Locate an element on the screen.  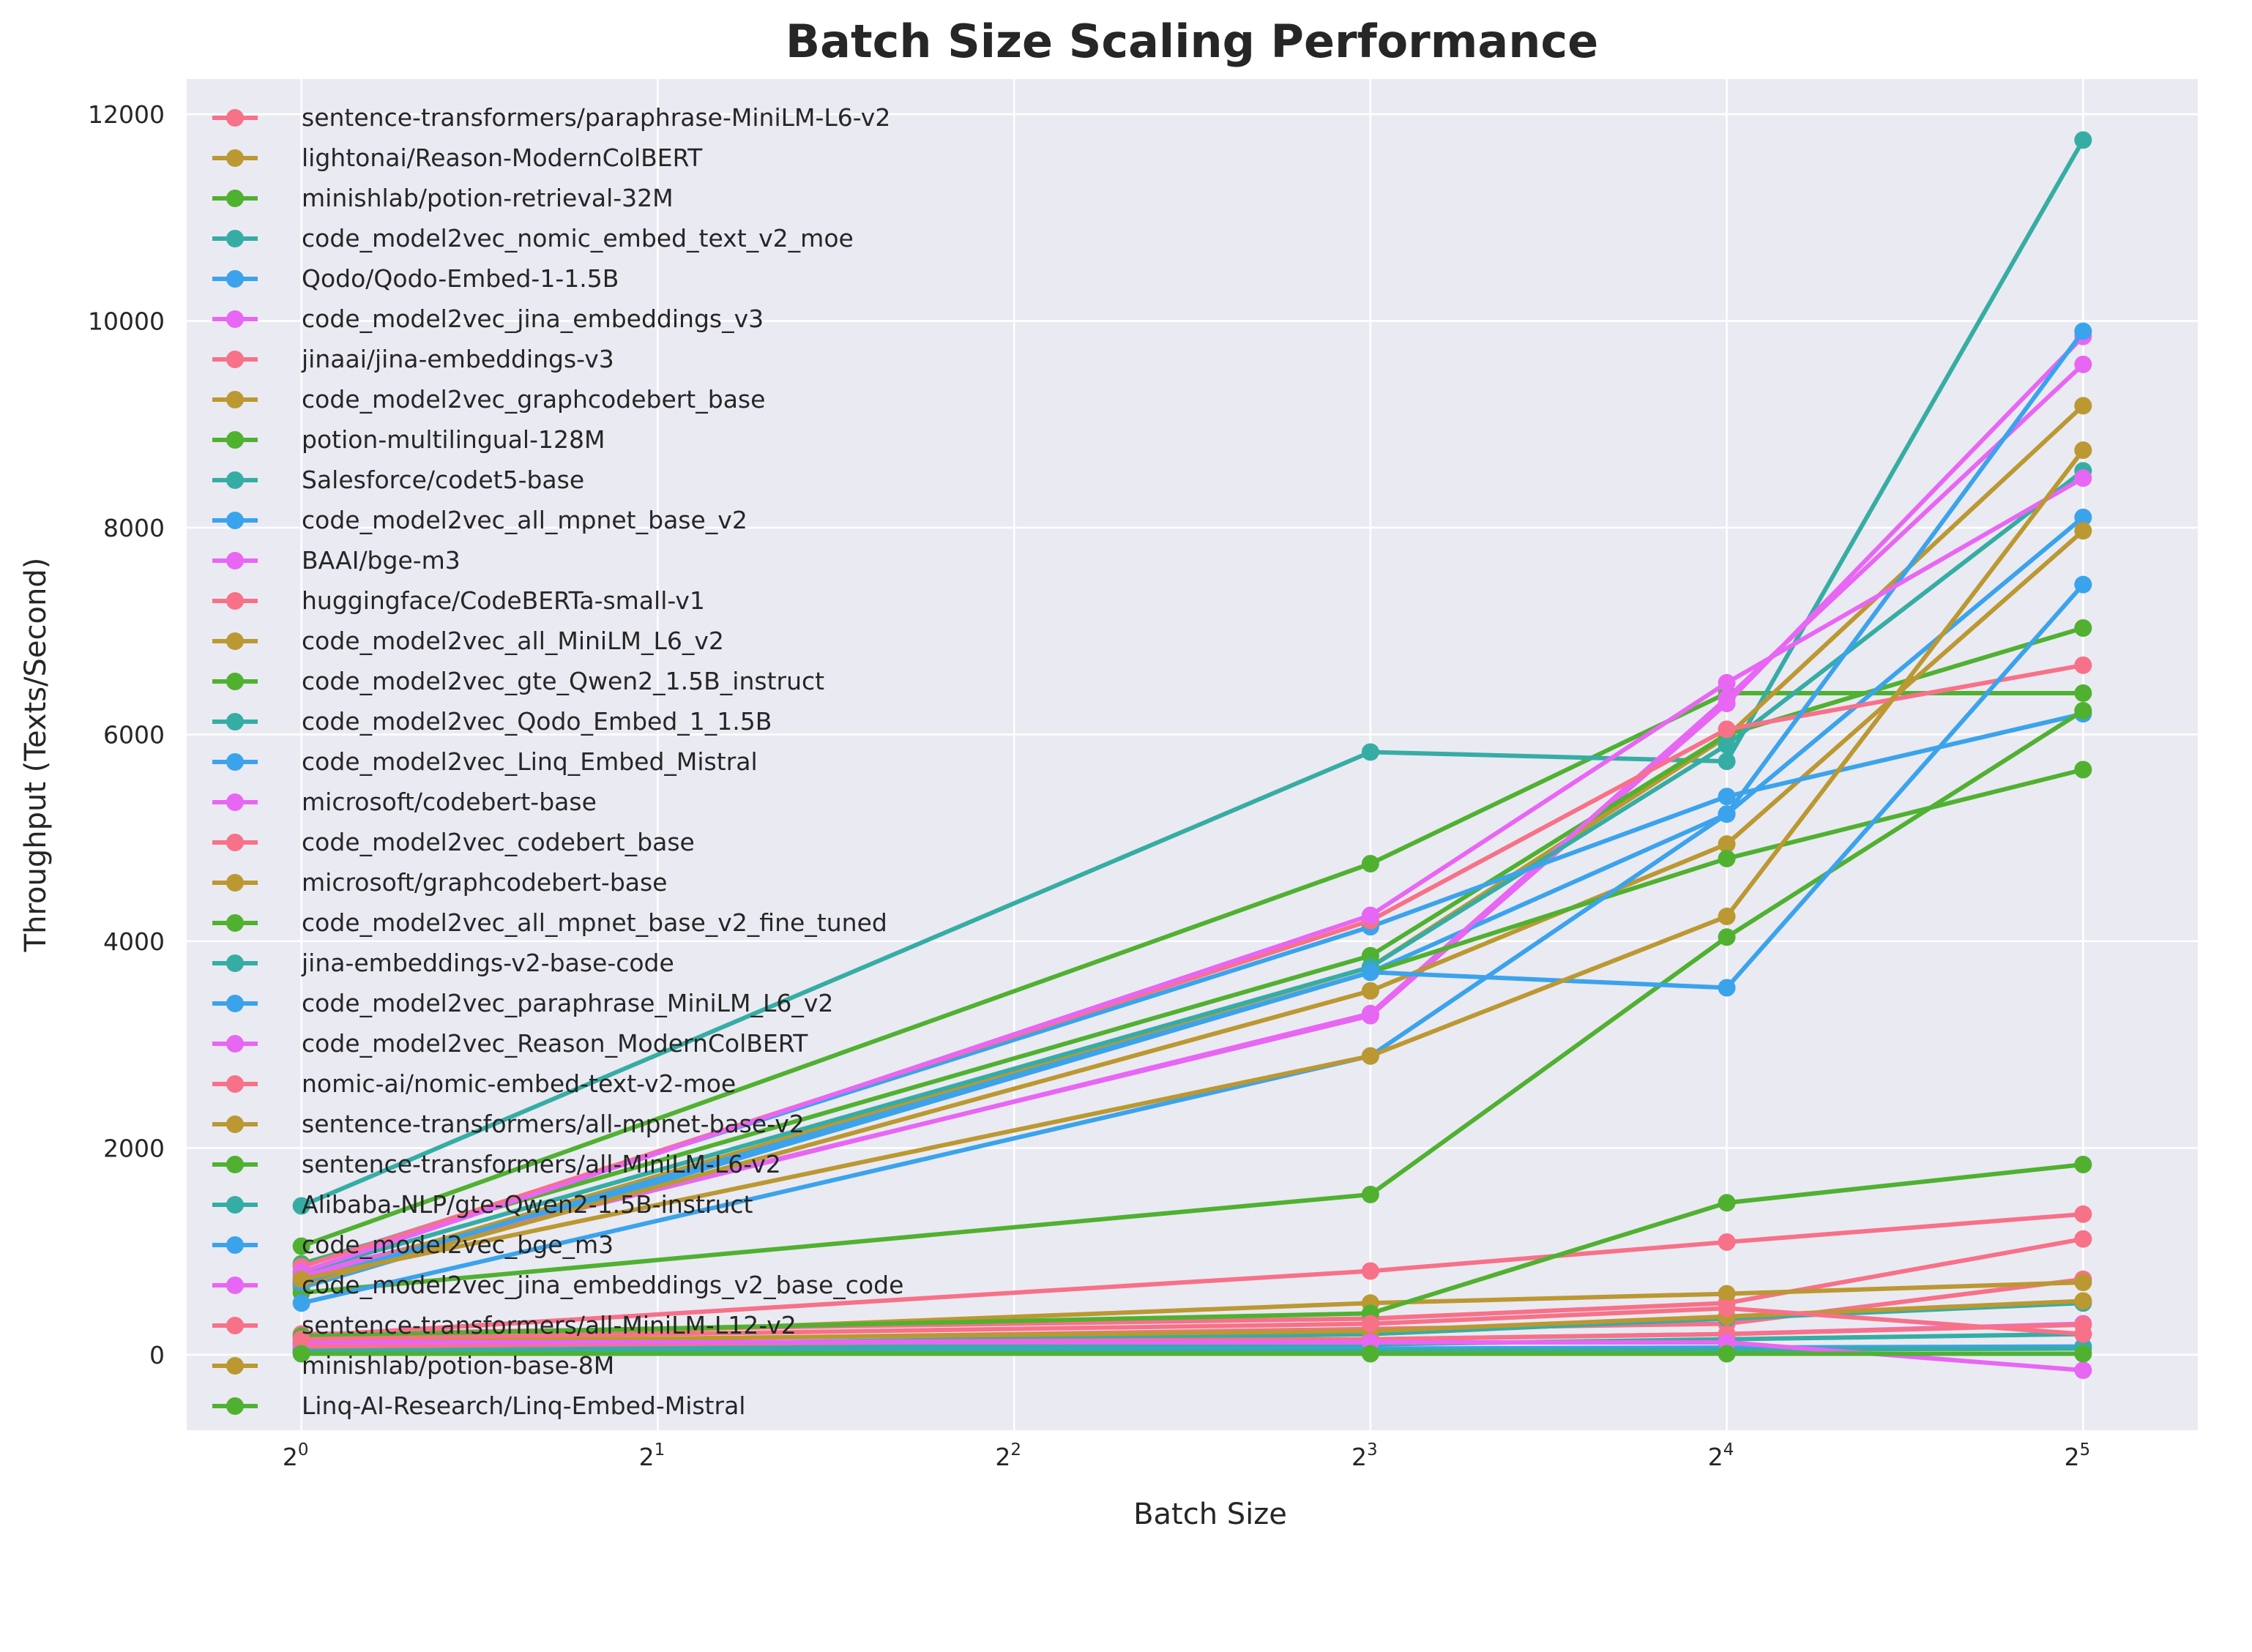
legend-item: sentence-transformers/all-MiniLM-L6-v2 is located at coordinates (497, 1164).